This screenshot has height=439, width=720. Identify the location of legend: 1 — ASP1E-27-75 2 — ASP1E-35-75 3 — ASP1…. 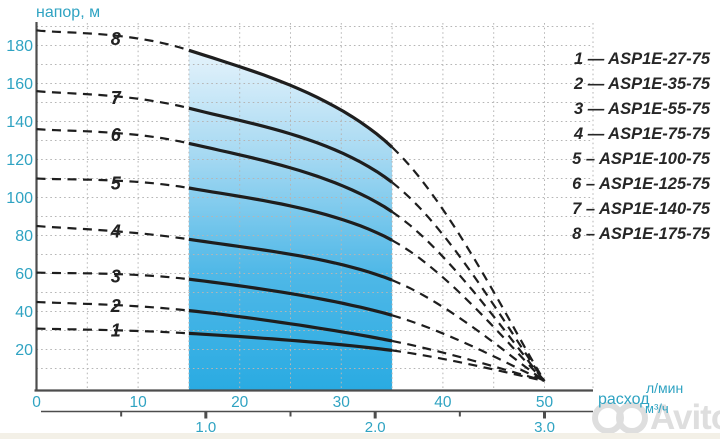
(625, 147).